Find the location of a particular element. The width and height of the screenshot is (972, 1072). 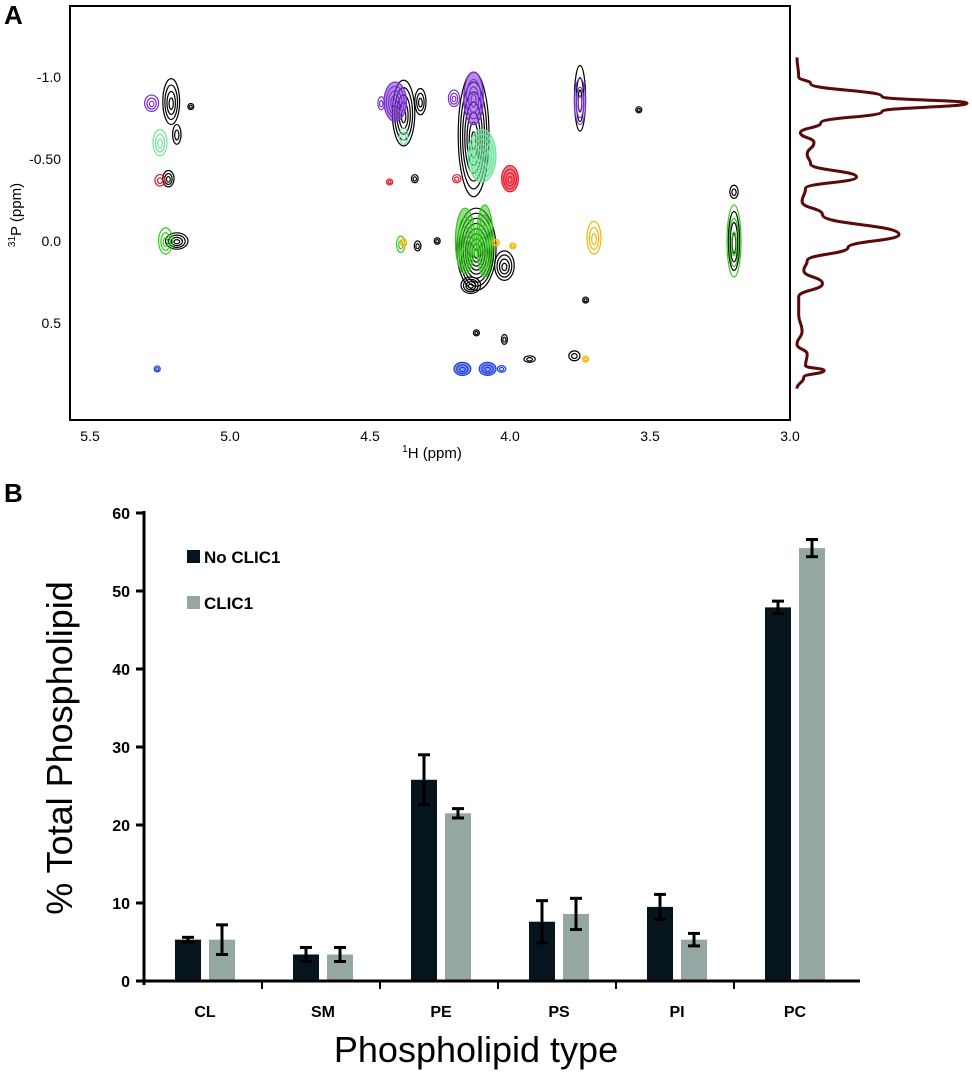

contour-peak-light_green is located at coordinates (482, 155).